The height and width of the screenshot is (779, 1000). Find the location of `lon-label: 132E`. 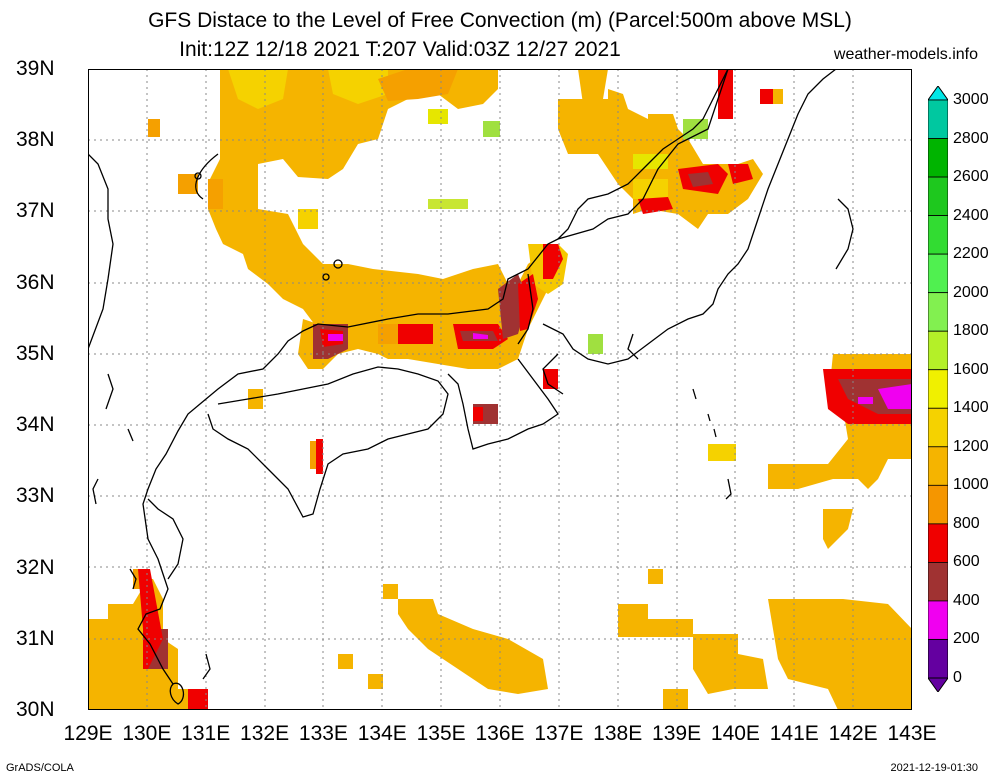

lon-label: 132E is located at coordinates (265, 733).